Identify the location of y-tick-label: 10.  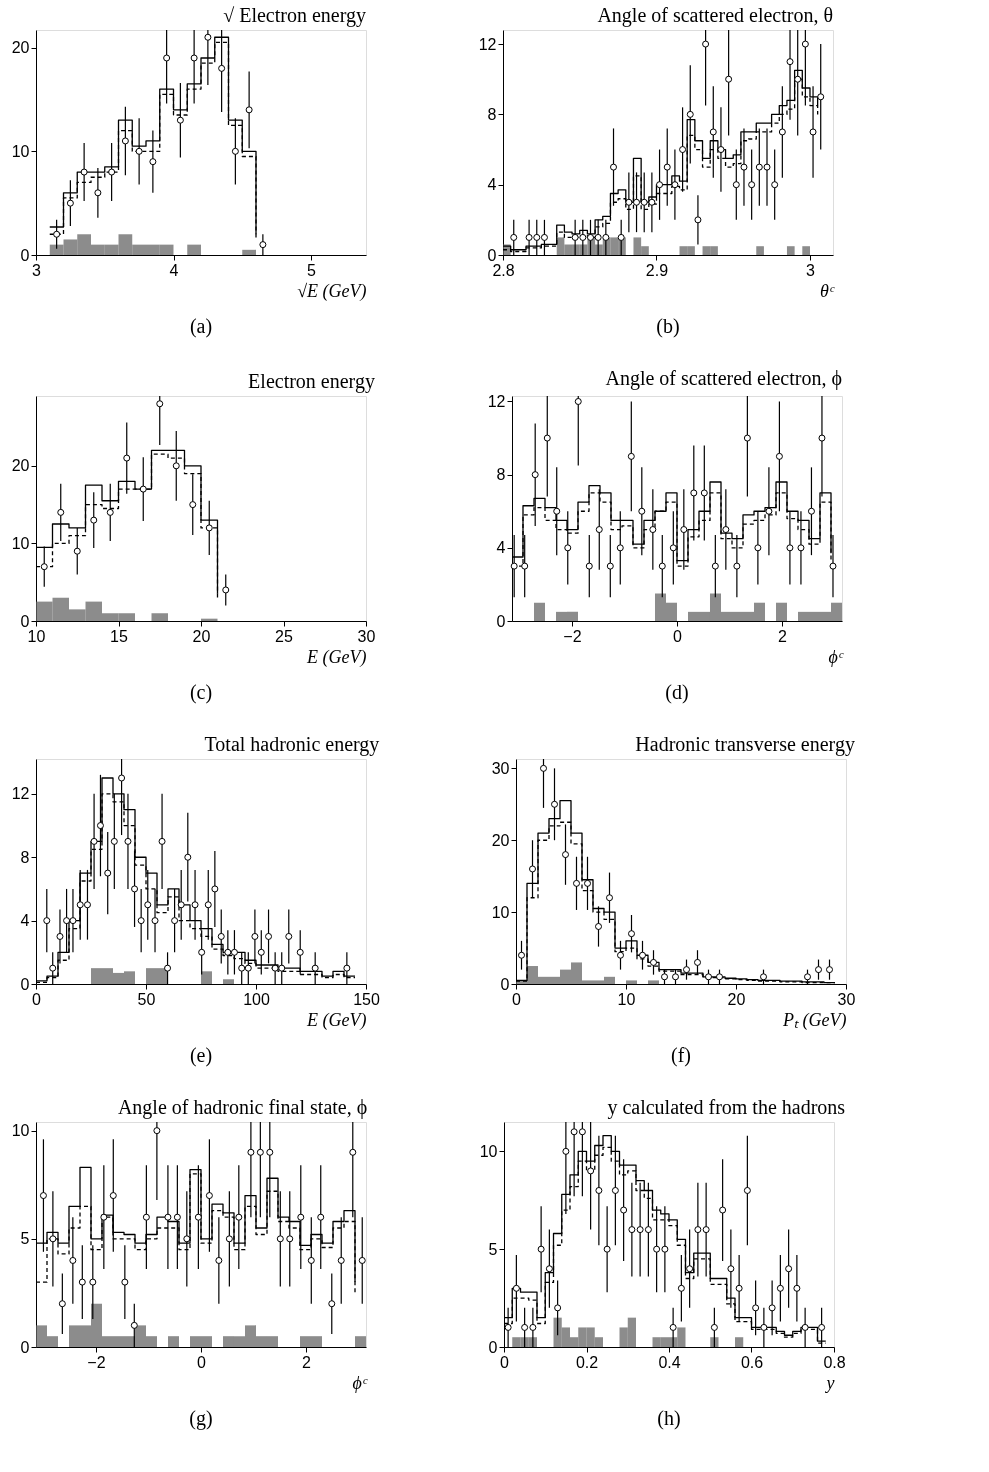
(488, 1151).